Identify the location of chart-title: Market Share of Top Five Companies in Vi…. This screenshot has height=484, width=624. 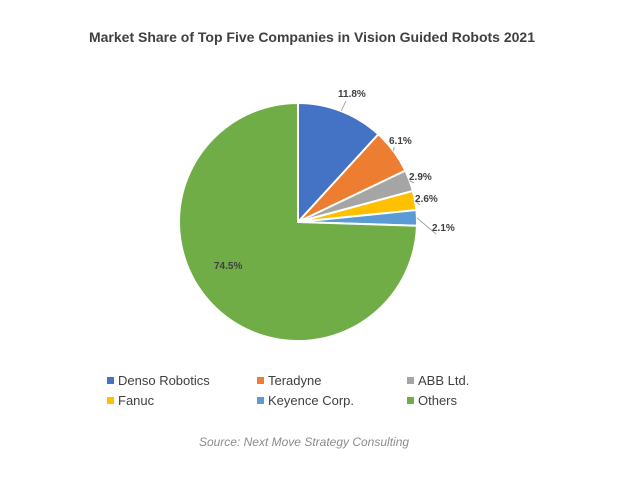
(312, 37).